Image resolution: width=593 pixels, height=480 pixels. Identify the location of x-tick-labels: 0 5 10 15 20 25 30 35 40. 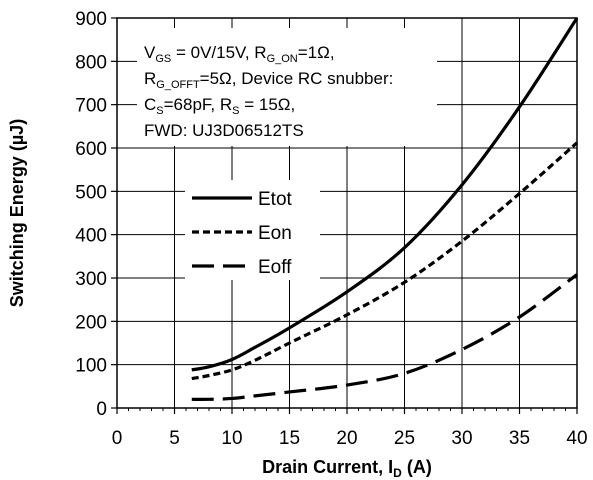
(350, 438).